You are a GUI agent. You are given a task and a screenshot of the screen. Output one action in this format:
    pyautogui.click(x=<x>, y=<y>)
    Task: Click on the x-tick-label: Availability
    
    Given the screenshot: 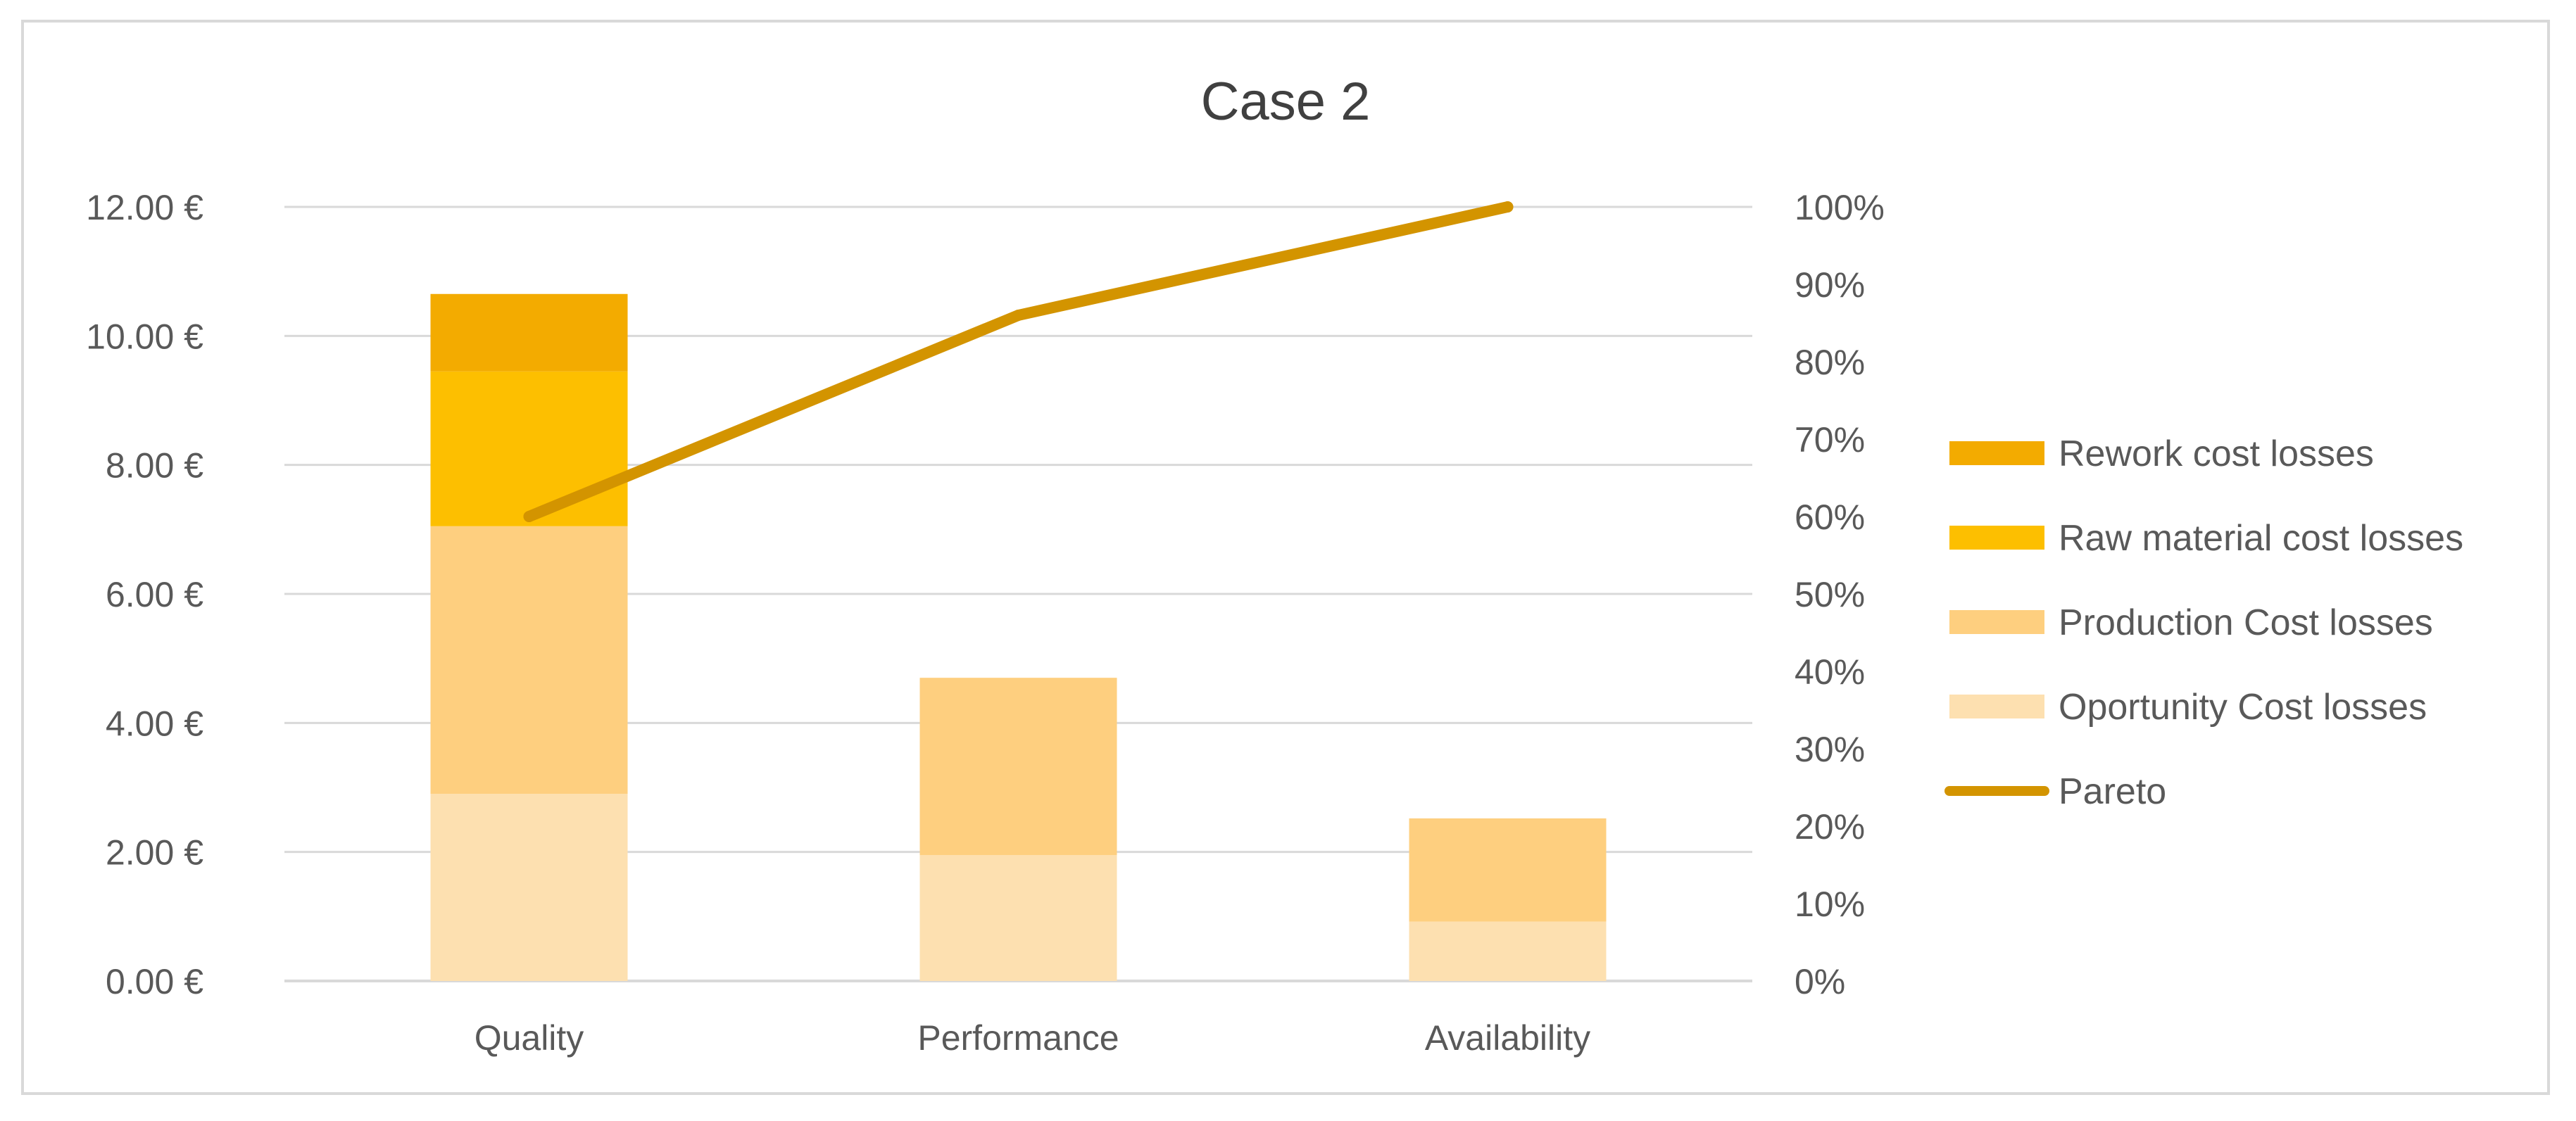 What is the action you would take?
    pyautogui.click(x=1507, y=1038)
    